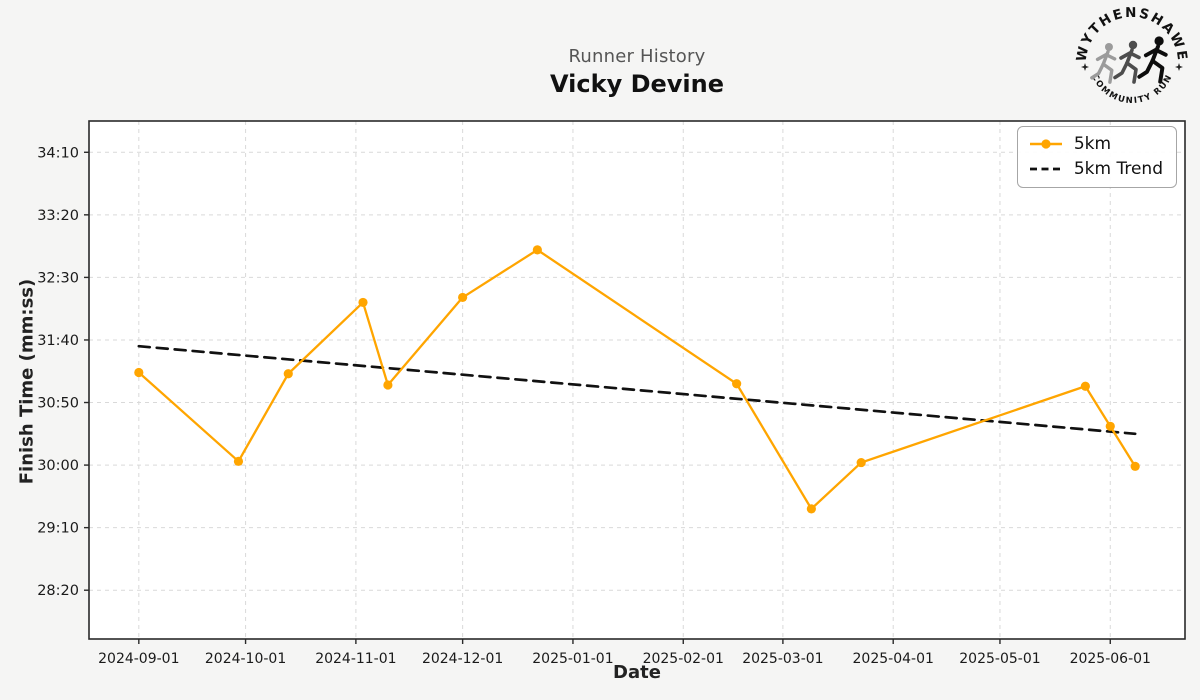 This screenshot has height=700, width=1200. What do you see at coordinates (1085, 67) in the screenshot?
I see `logo-star-left-icon` at bounding box center [1085, 67].